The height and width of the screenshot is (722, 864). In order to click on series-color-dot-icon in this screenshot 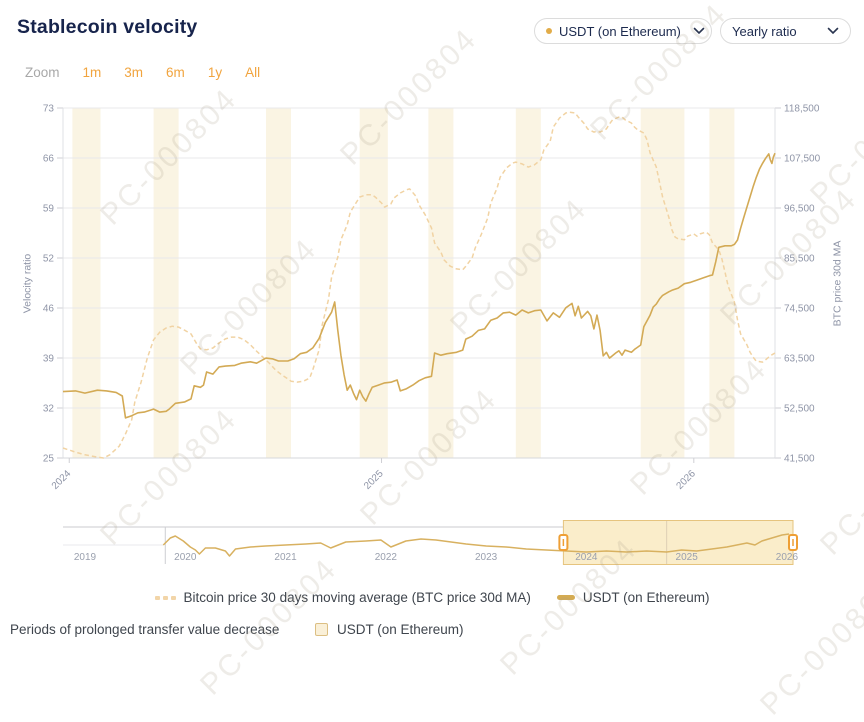, I will do `click(549, 31)`.